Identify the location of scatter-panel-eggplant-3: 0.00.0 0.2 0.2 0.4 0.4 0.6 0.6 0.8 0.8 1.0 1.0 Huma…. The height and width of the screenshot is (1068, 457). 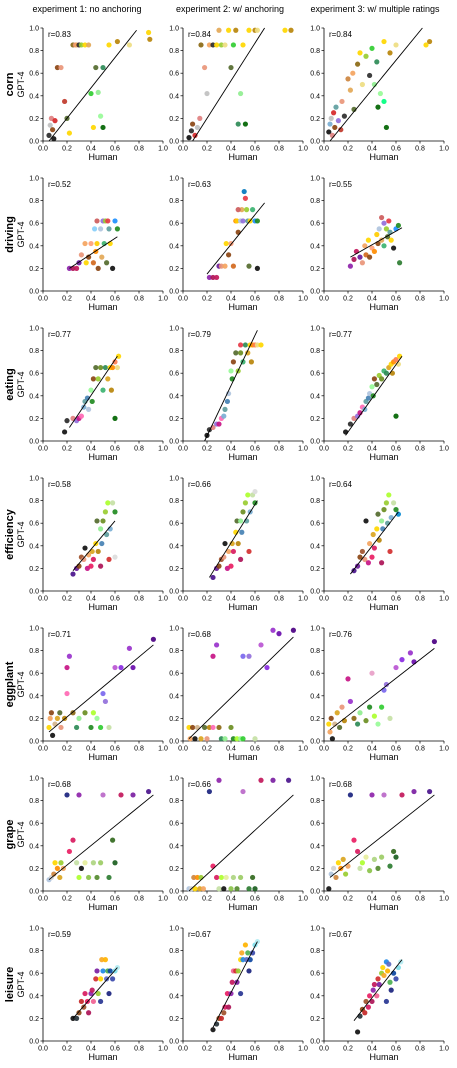
(379, 694).